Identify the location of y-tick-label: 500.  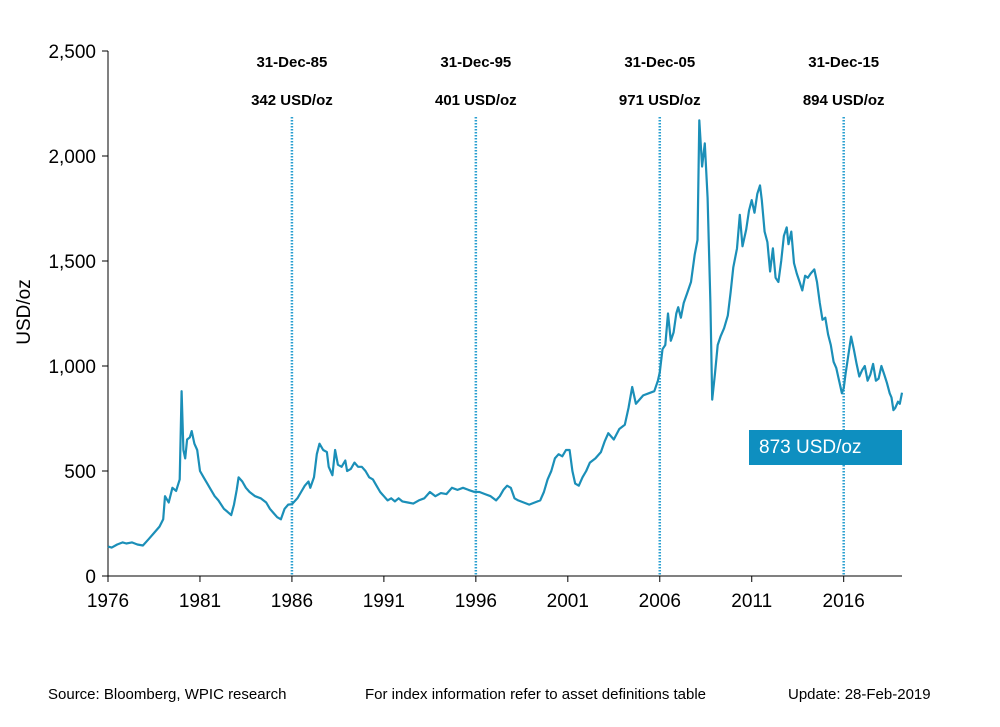
(80, 472).